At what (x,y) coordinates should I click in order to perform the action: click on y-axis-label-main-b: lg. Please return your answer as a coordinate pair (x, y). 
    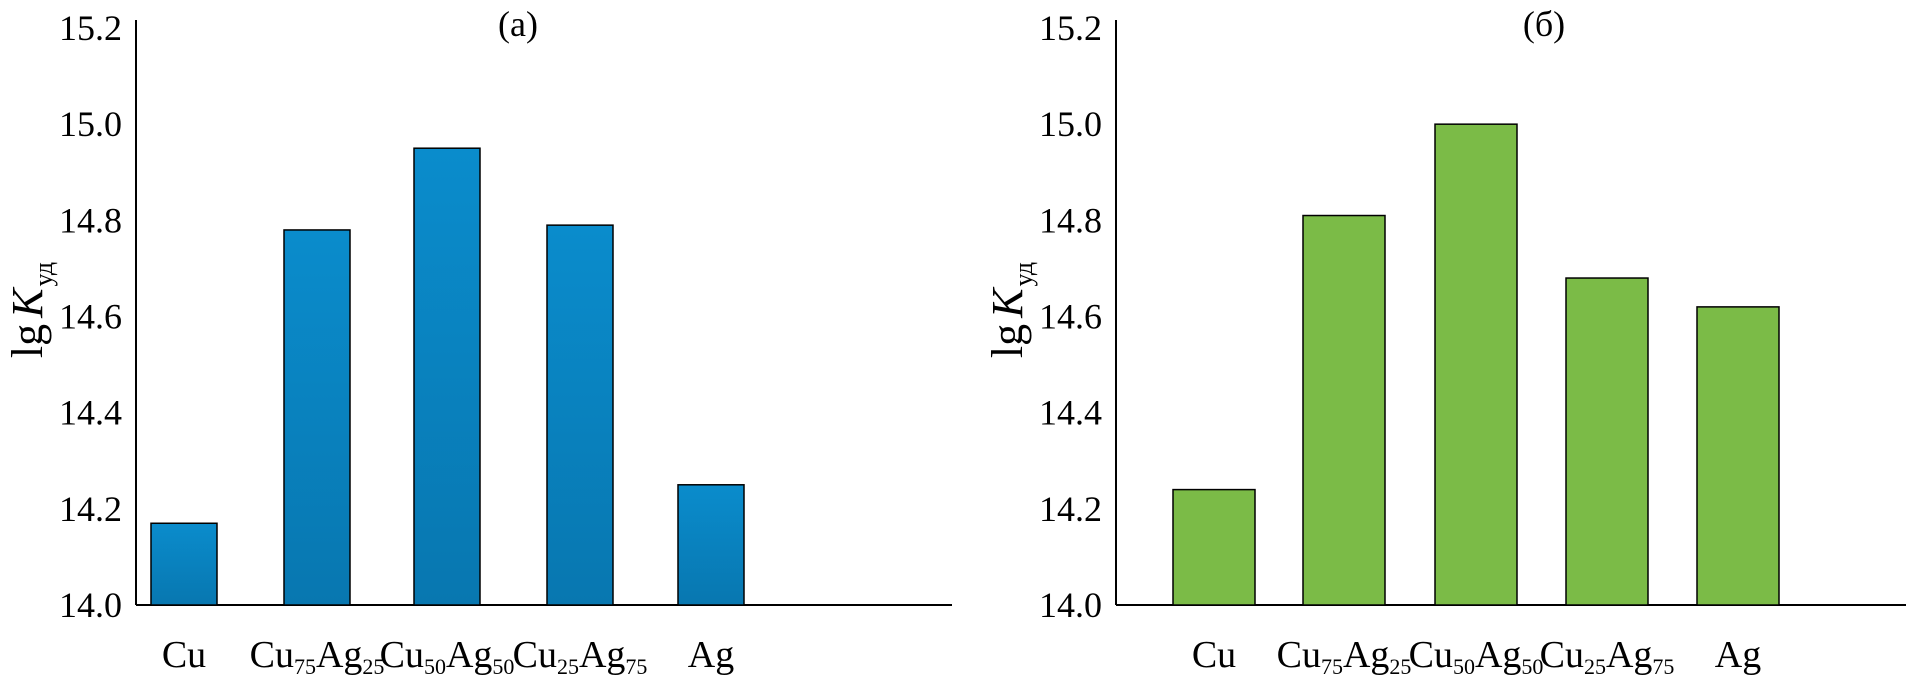
    Looking at the image, I should click on (1007, 341).